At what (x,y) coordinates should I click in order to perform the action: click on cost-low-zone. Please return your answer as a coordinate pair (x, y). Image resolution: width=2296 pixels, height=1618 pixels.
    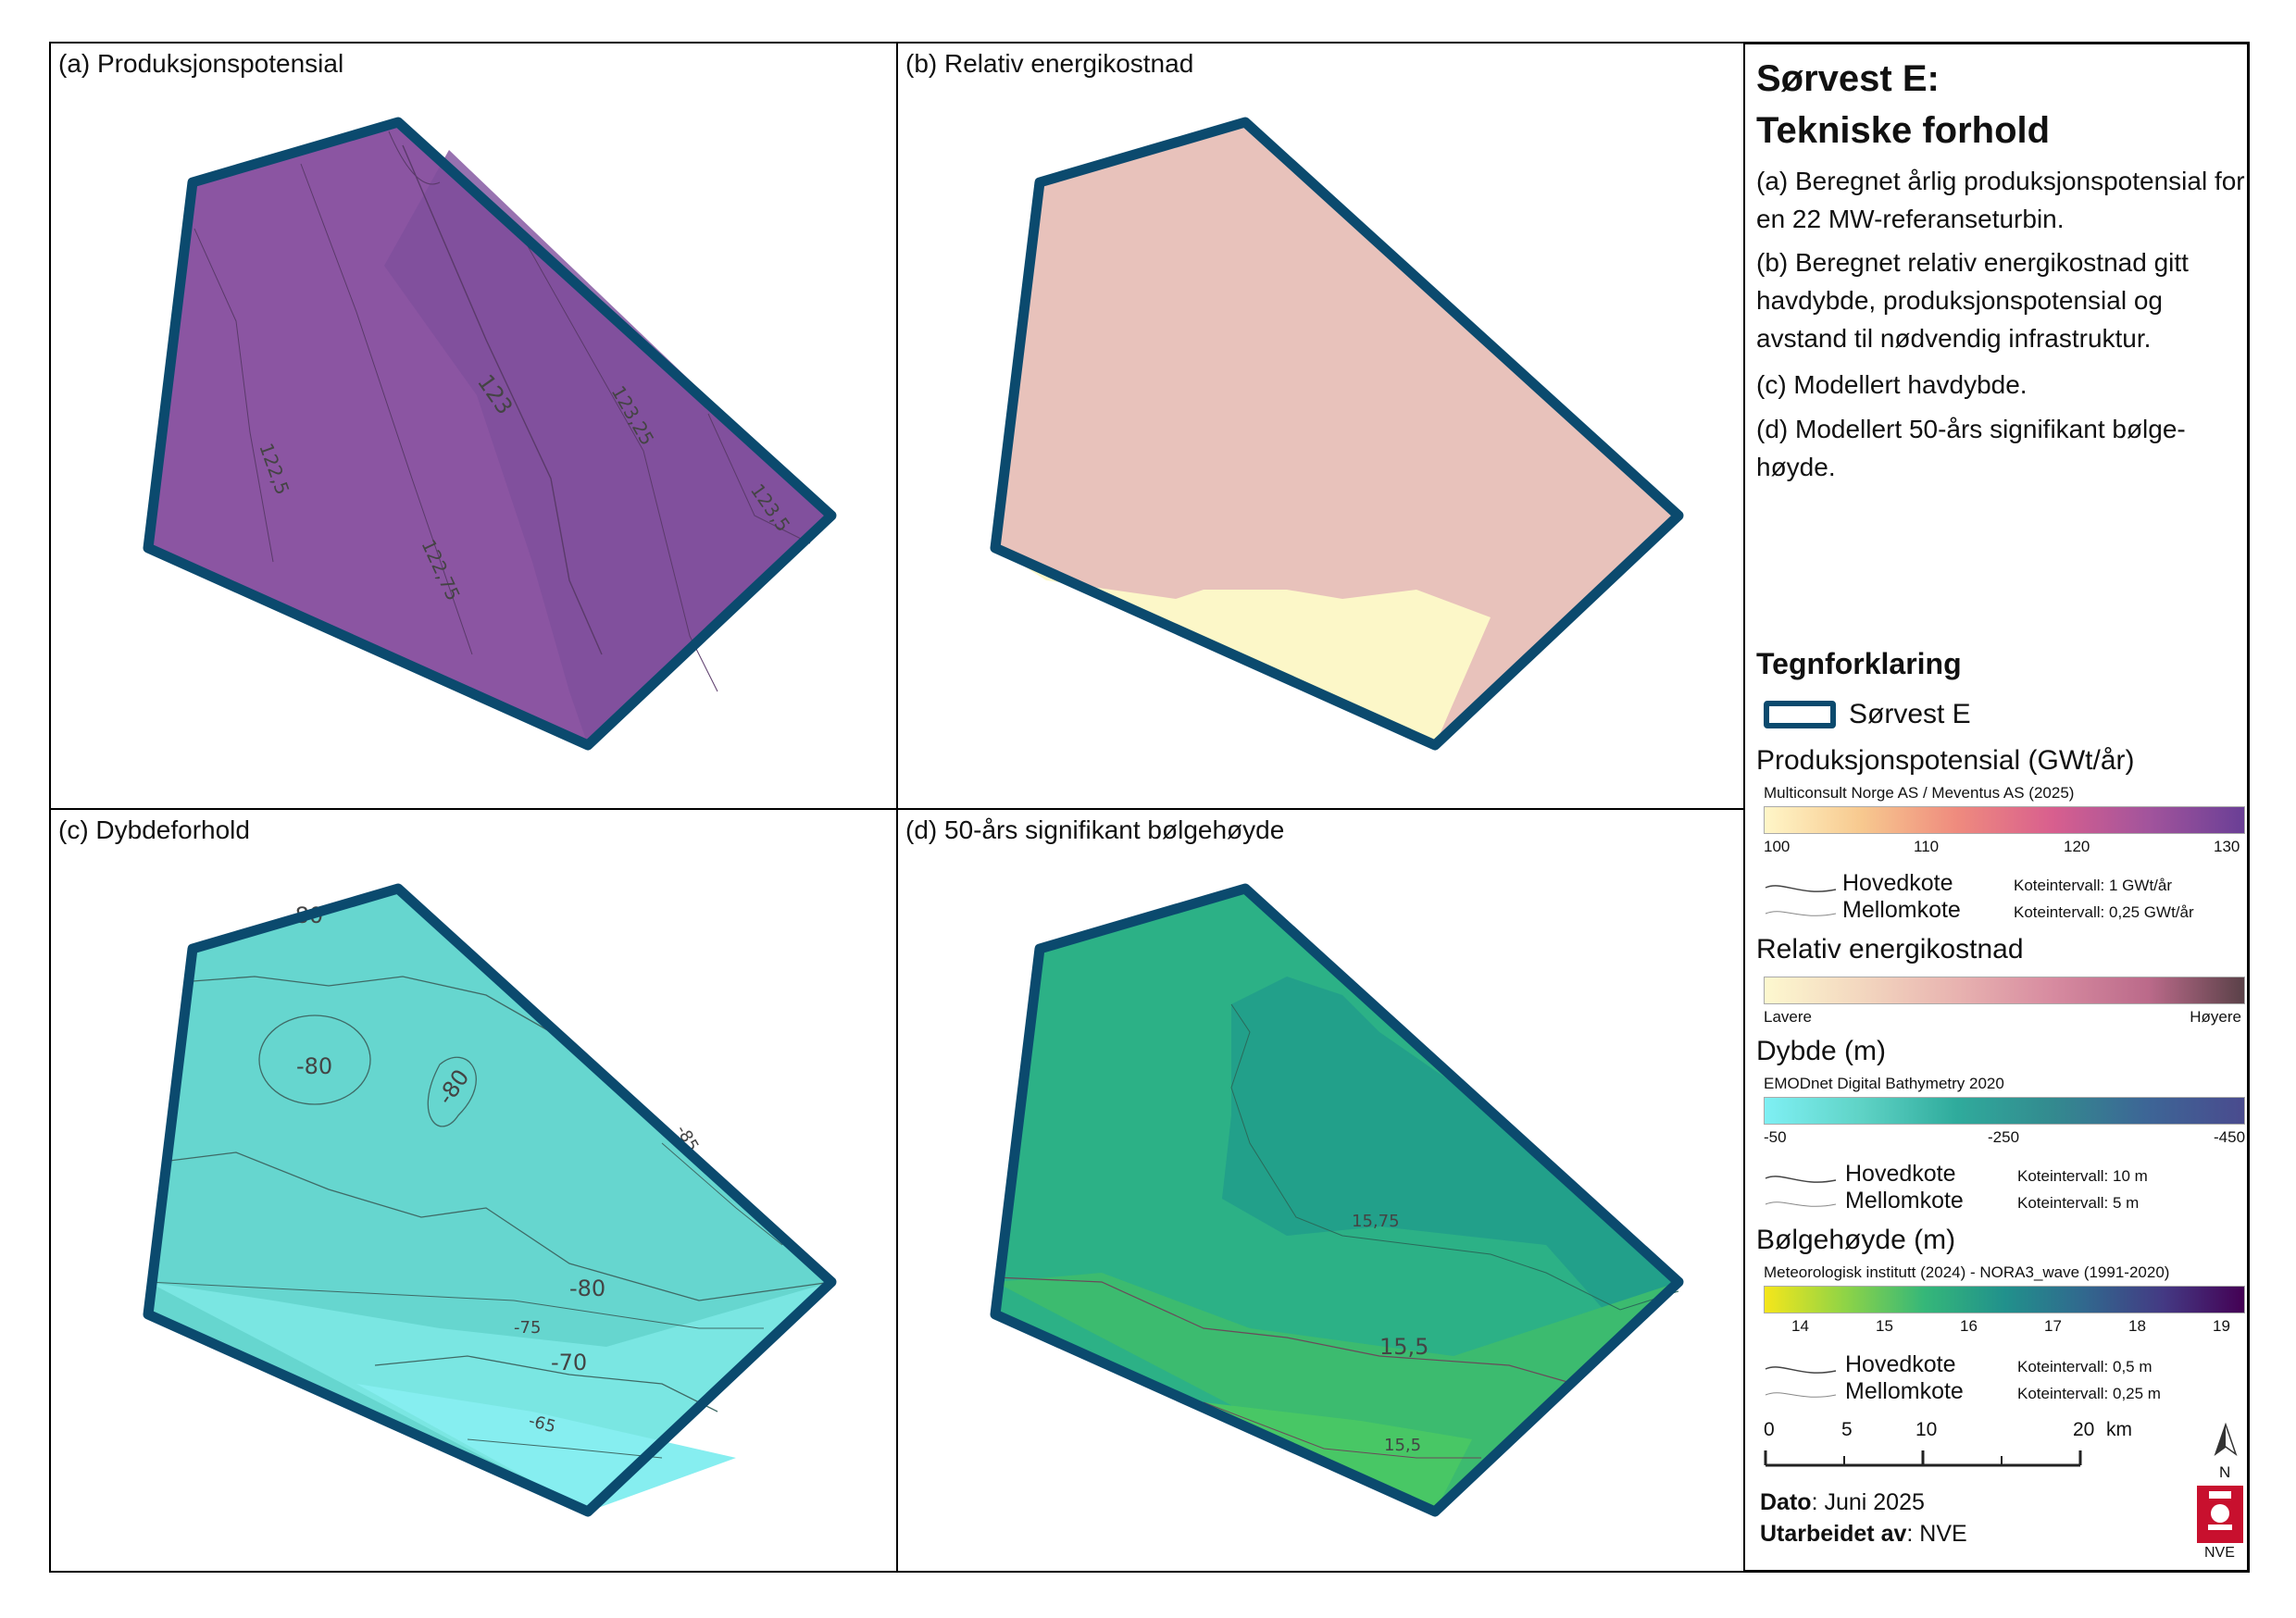
    Looking at the image, I should click on (1243, 646).